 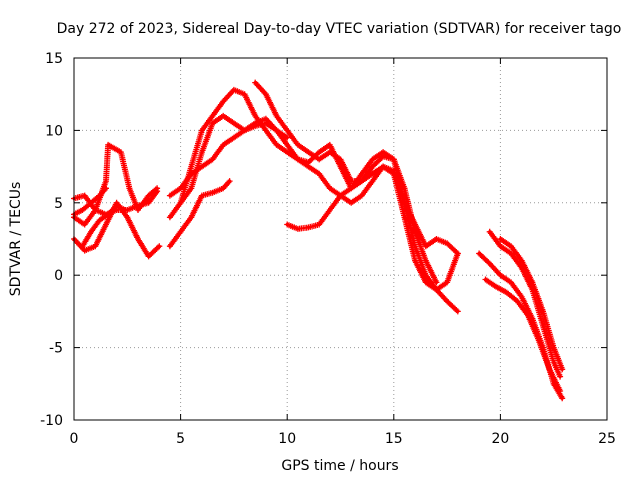 I want to click on y-tick-label: 15, so click(x=54, y=59).